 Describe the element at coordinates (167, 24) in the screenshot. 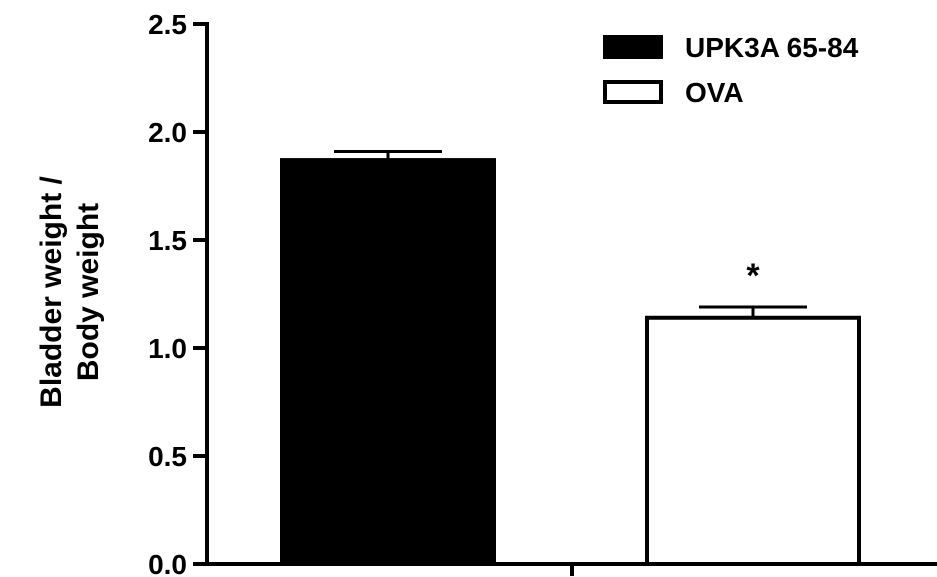

I see `y-tick-label: 2.5` at that location.